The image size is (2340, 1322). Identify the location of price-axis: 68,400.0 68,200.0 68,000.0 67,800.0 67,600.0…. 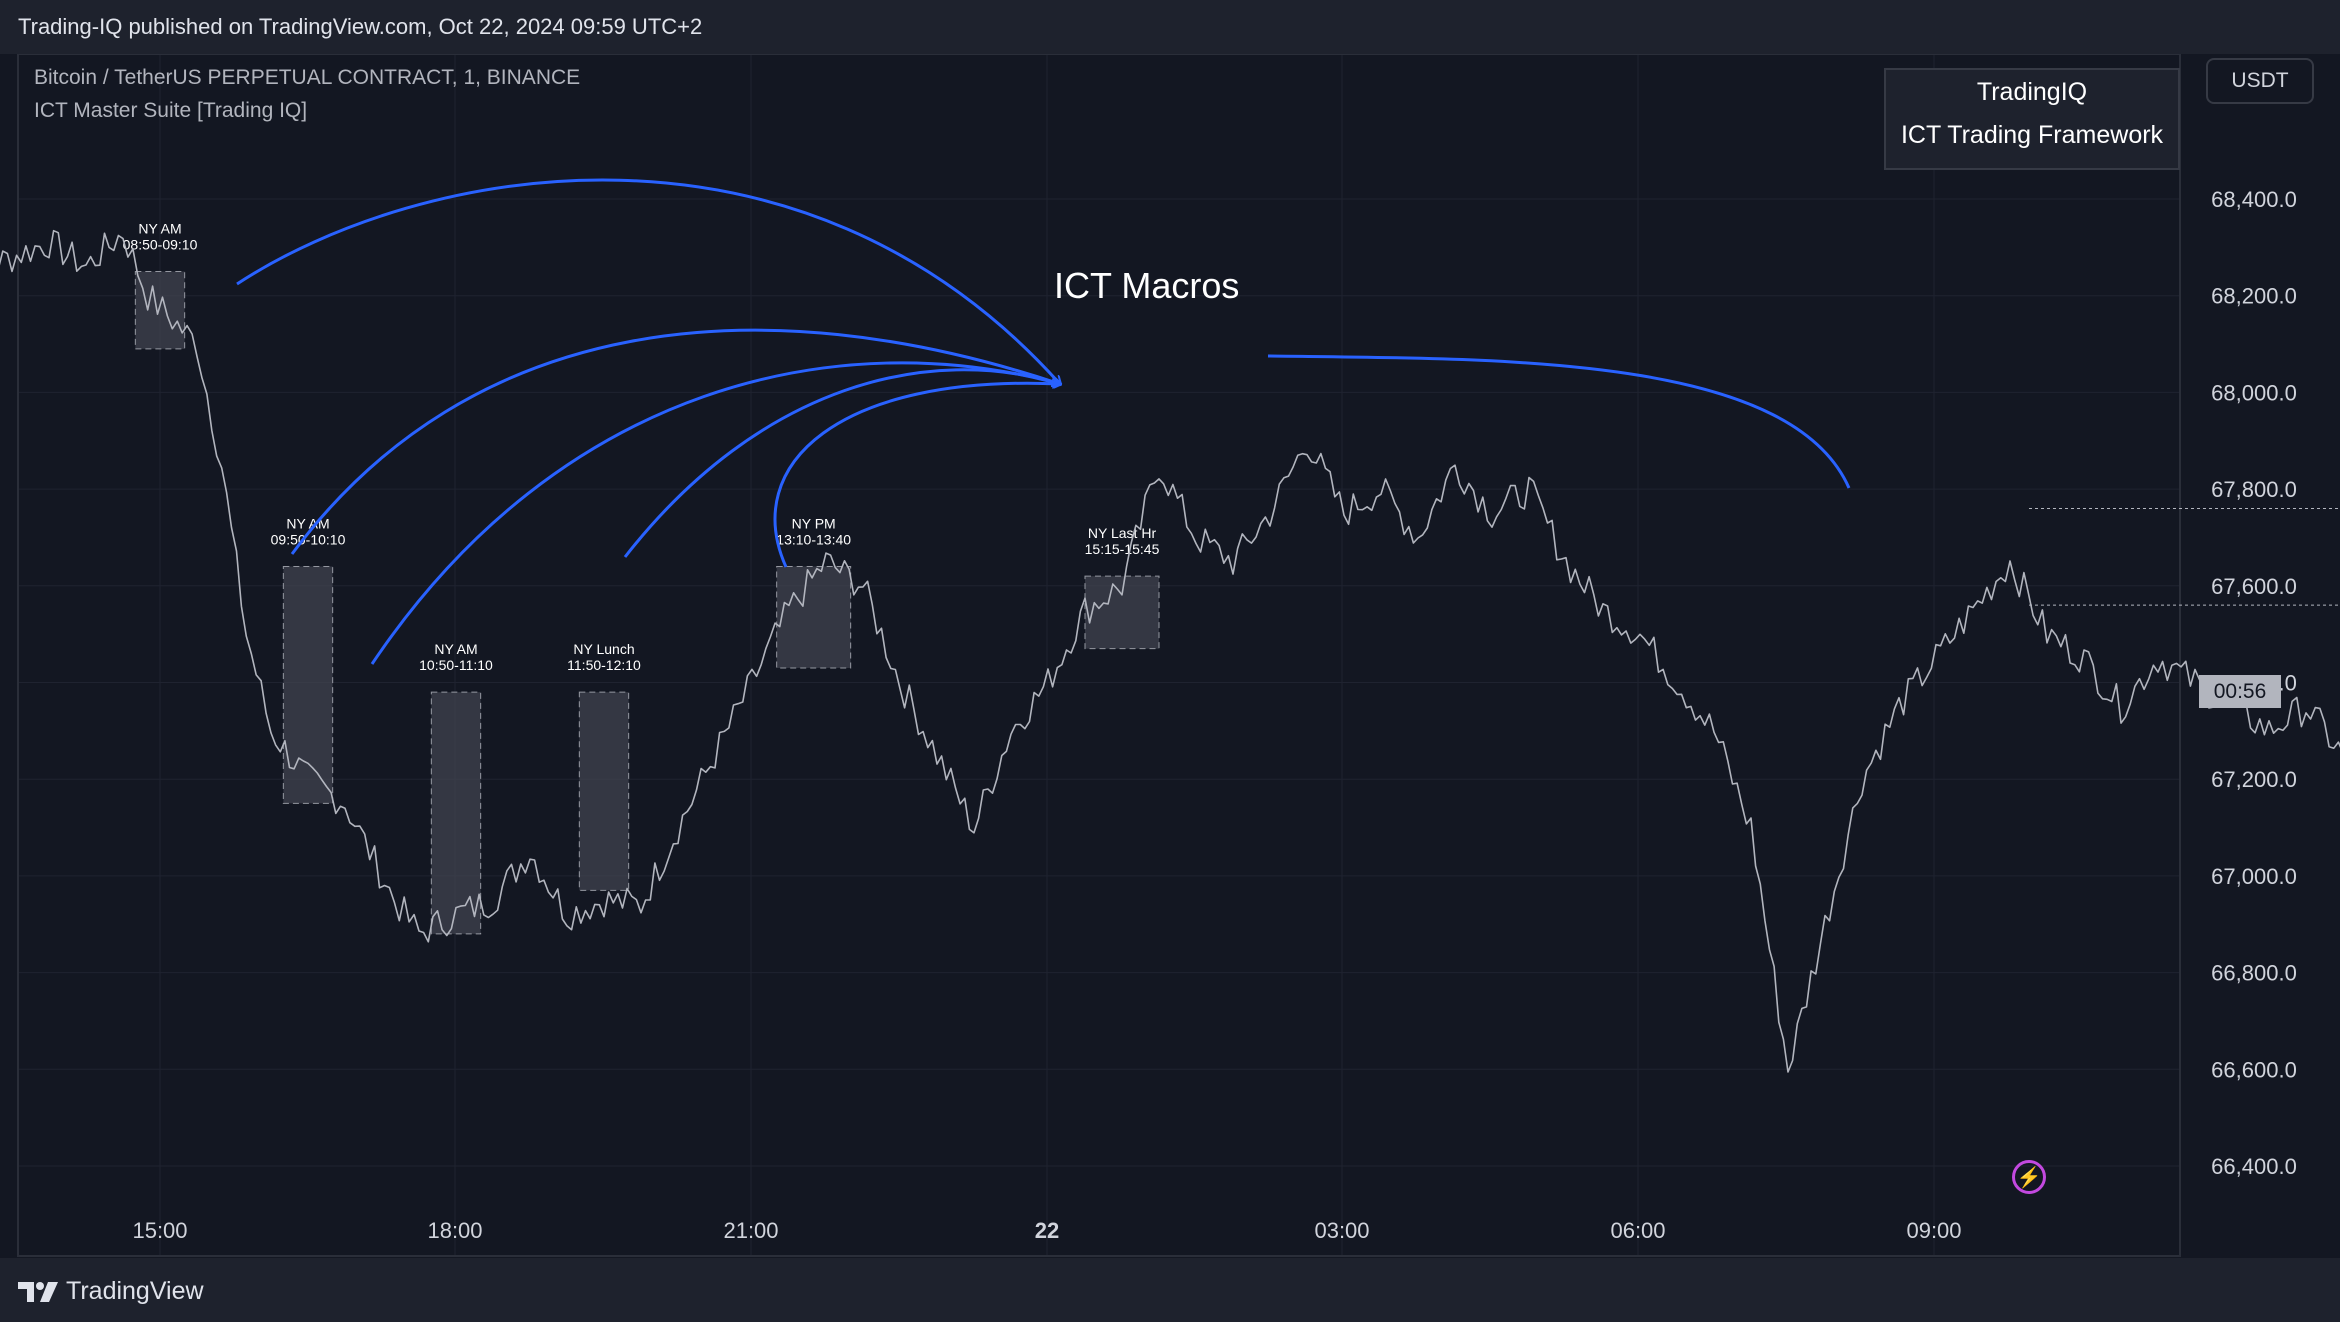
(2254, 683).